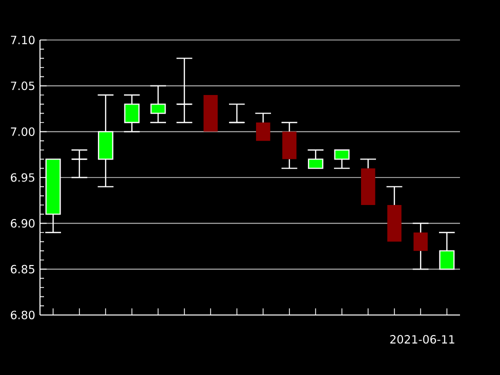  What do you see at coordinates (22, 269) in the screenshot?
I see `y-tick-label: 6.85` at bounding box center [22, 269].